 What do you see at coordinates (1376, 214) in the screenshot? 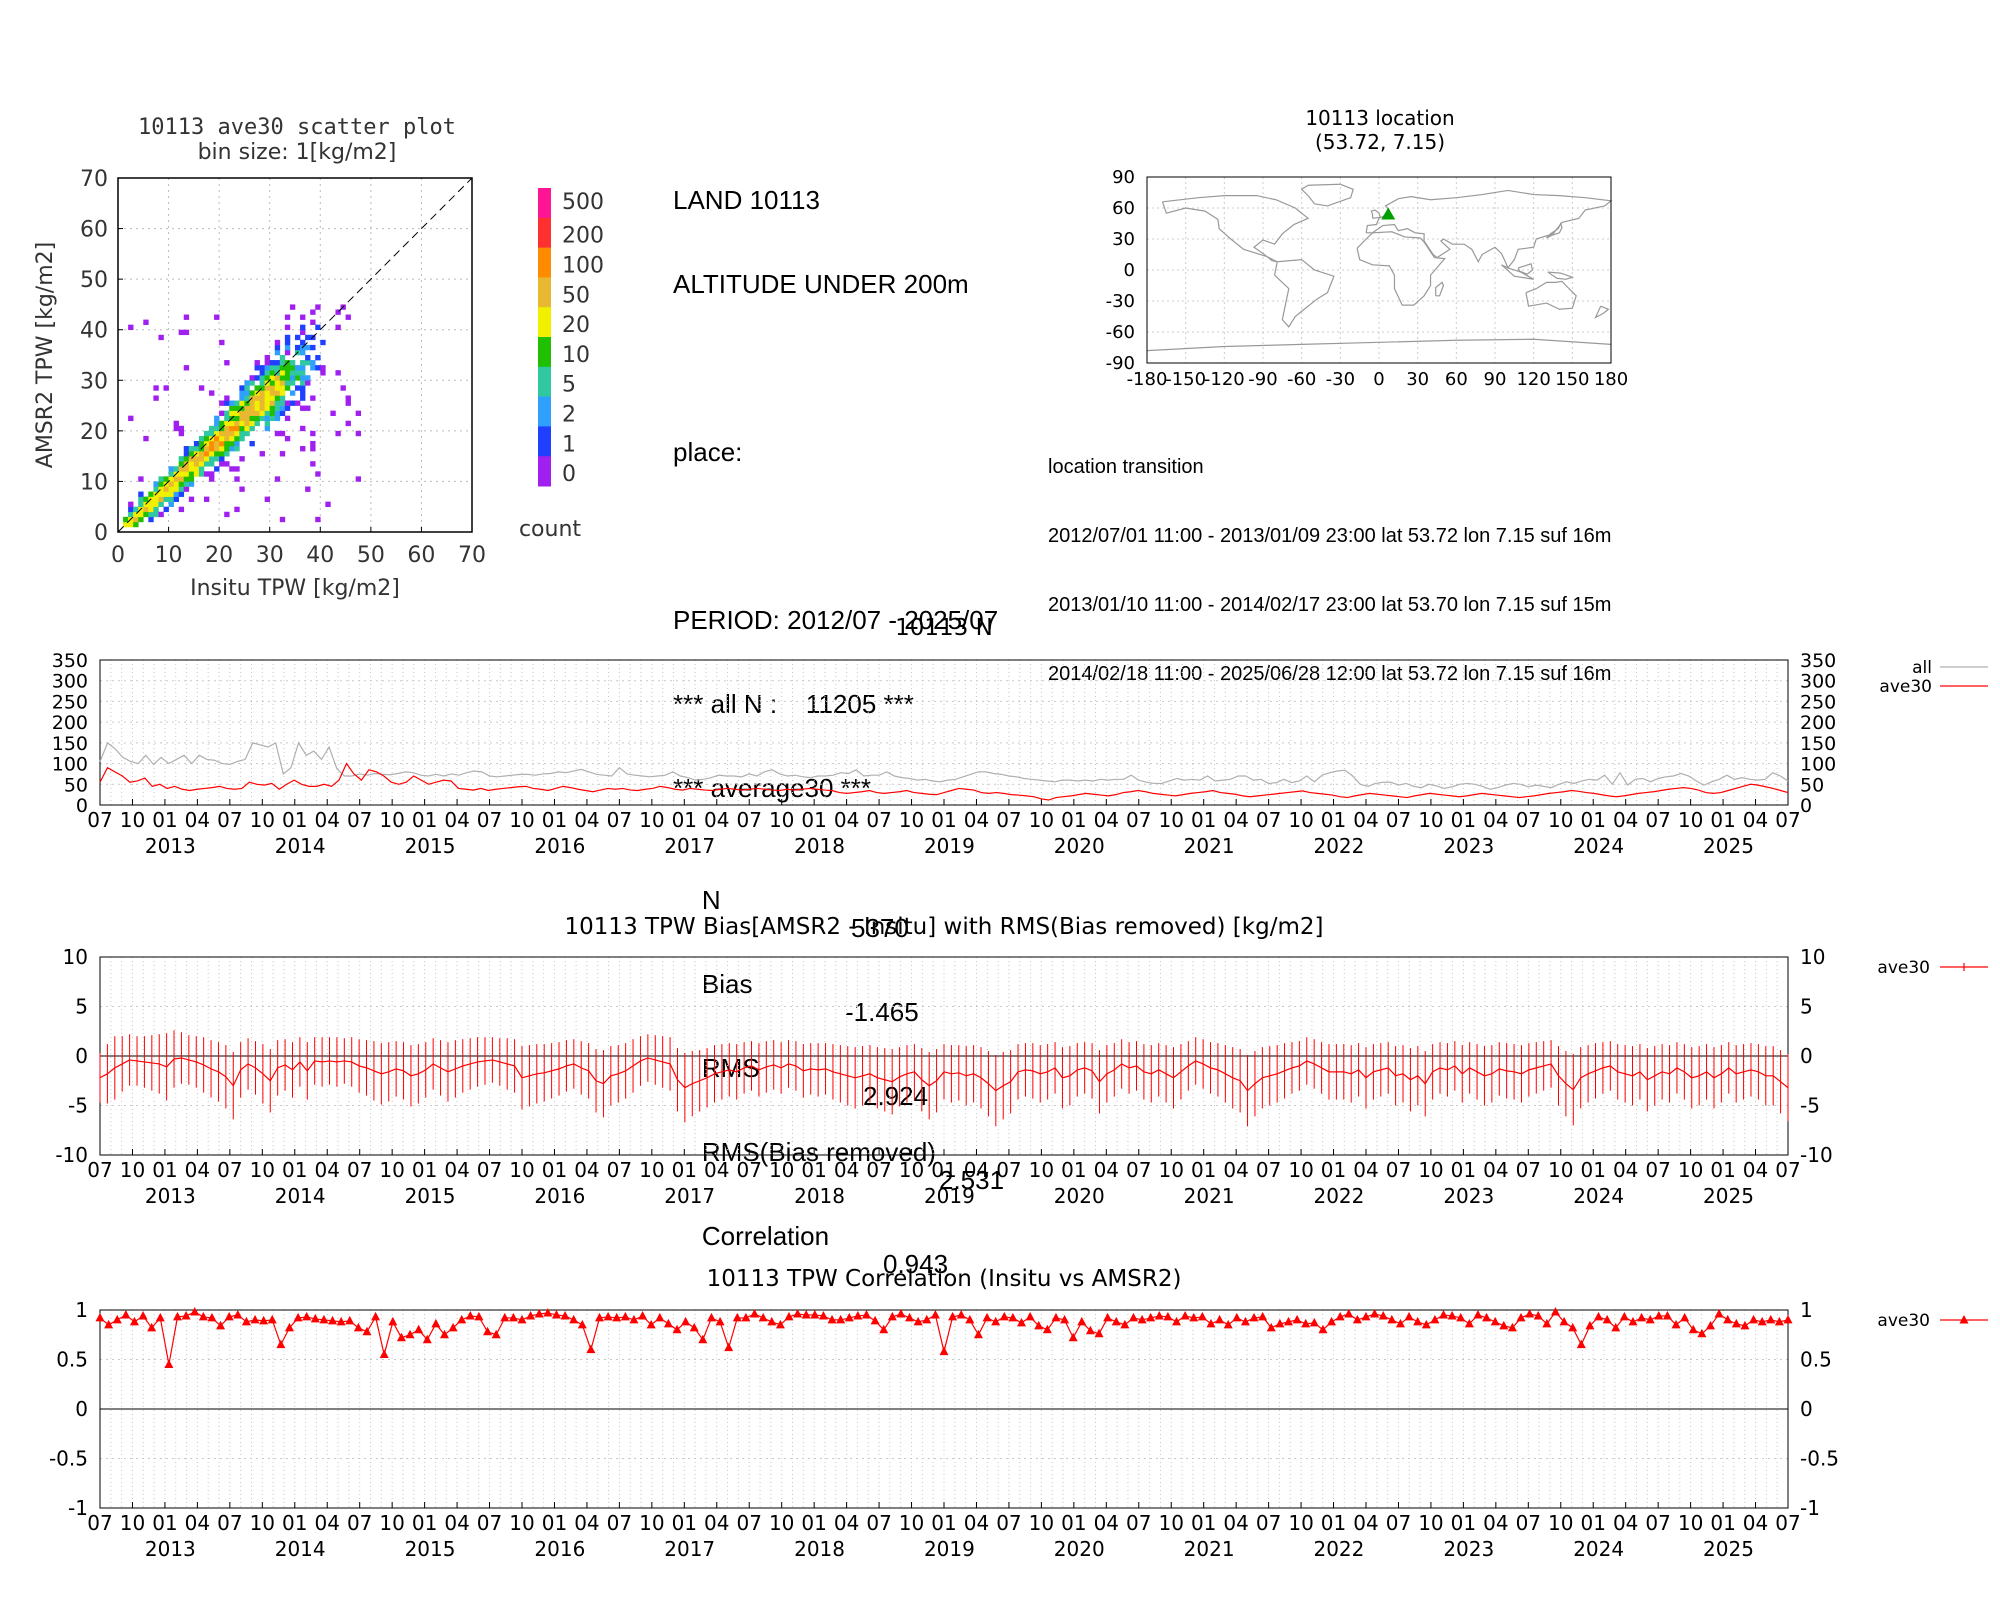
I see `coastline` at bounding box center [1376, 214].